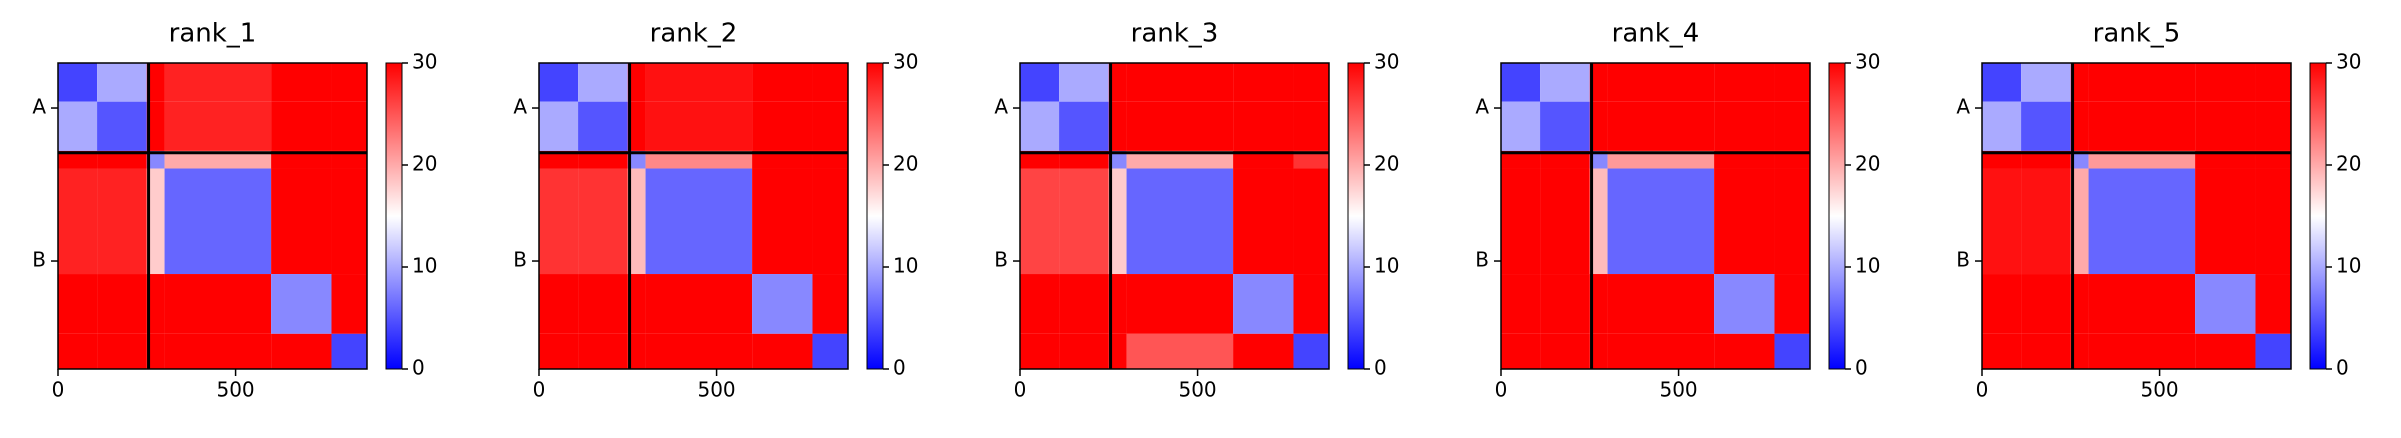  Describe the element at coordinates (213, 34) in the screenshot. I see `panel-title: rank_1` at that location.